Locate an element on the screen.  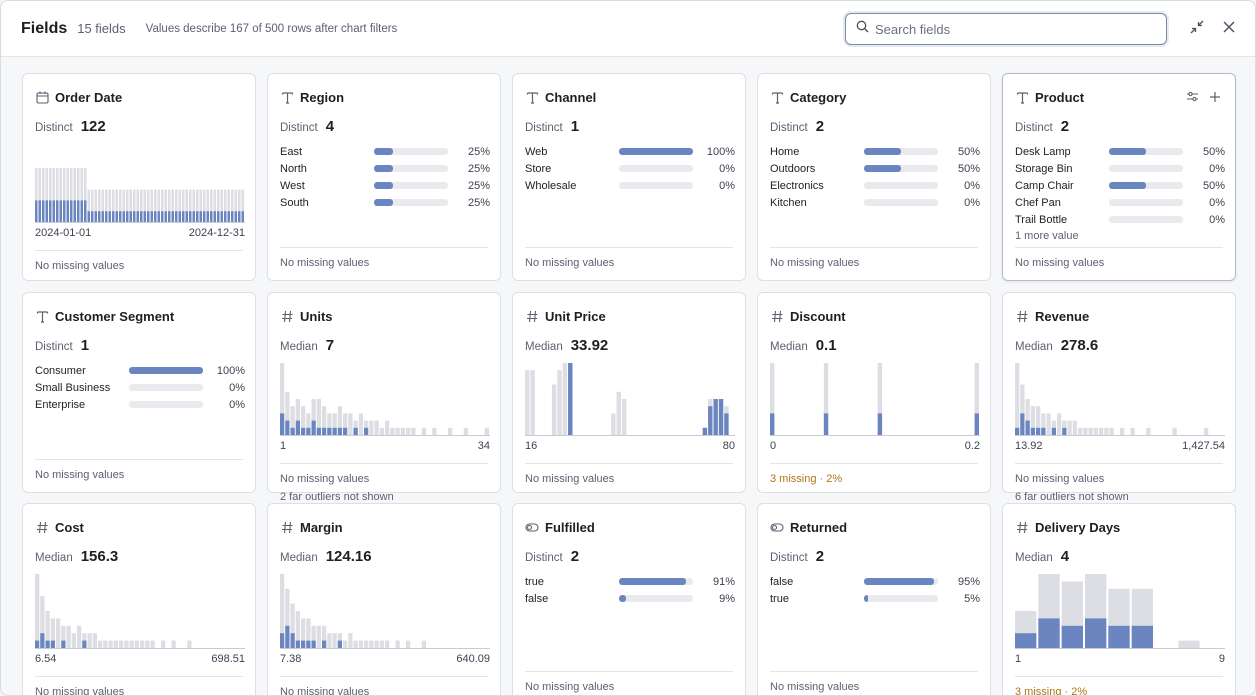
add-icon is located at coordinates (1215, 99).